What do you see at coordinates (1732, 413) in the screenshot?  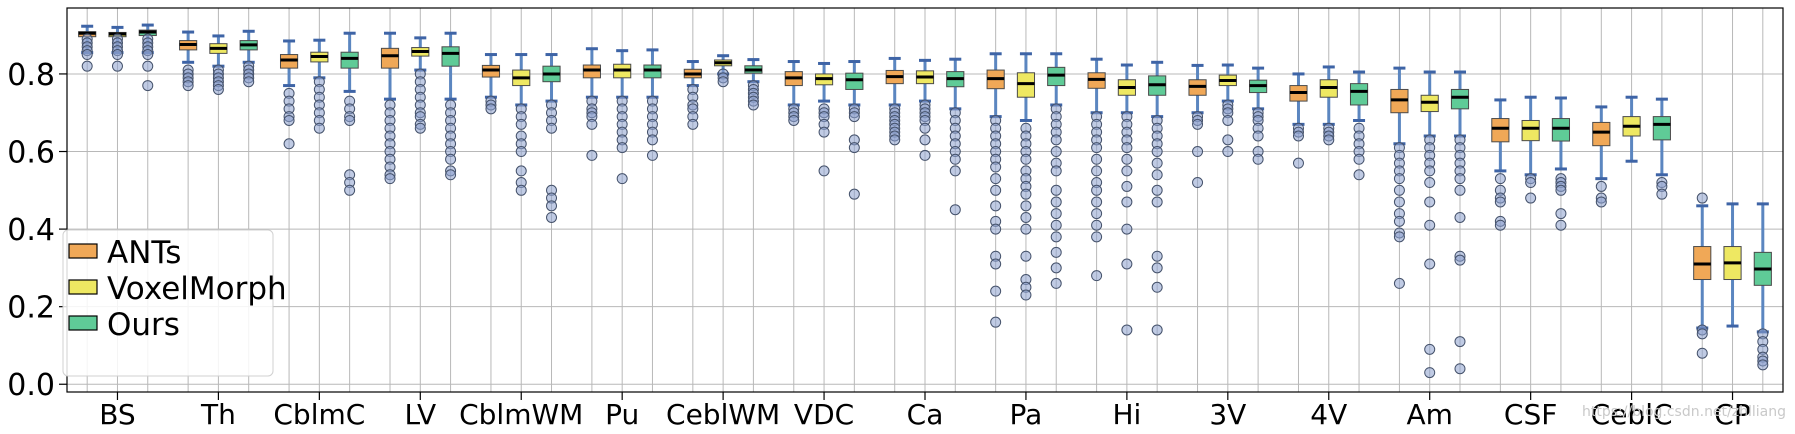 I see `x-tick-label: CP` at bounding box center [1732, 413].